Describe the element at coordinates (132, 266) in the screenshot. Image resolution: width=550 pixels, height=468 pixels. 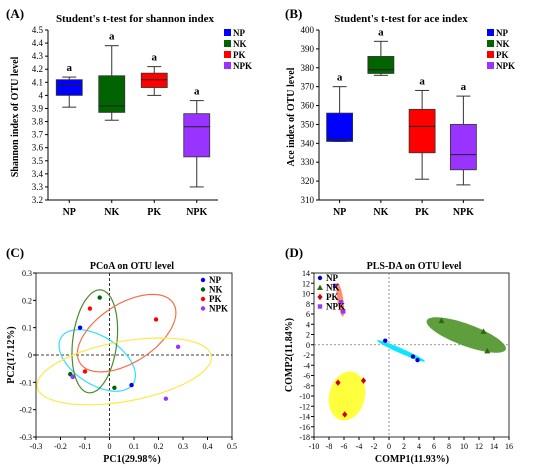
I see `chart-title: PCoA on OTU level` at that location.